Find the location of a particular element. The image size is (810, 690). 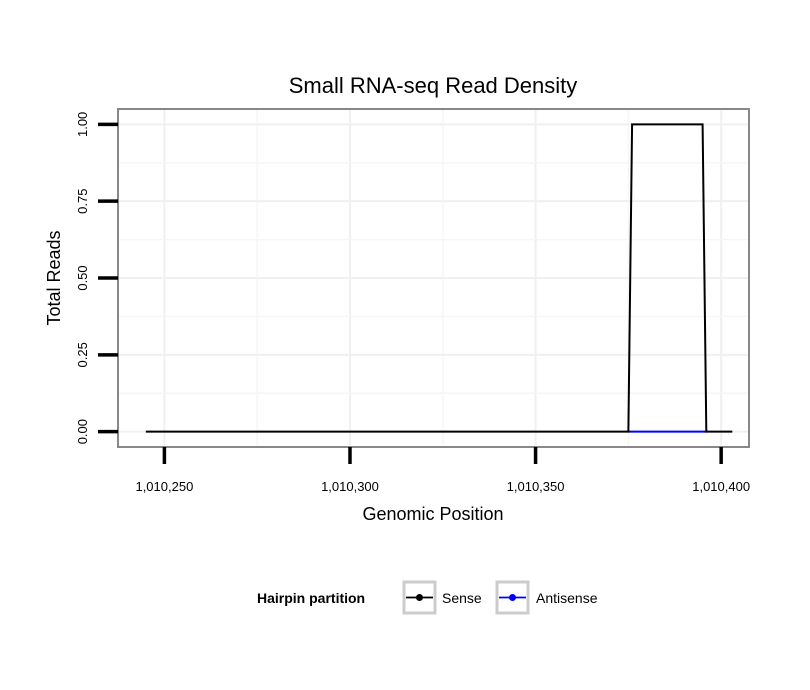

chart-title: Small RNA-seq Read Density is located at coordinates (433, 85).